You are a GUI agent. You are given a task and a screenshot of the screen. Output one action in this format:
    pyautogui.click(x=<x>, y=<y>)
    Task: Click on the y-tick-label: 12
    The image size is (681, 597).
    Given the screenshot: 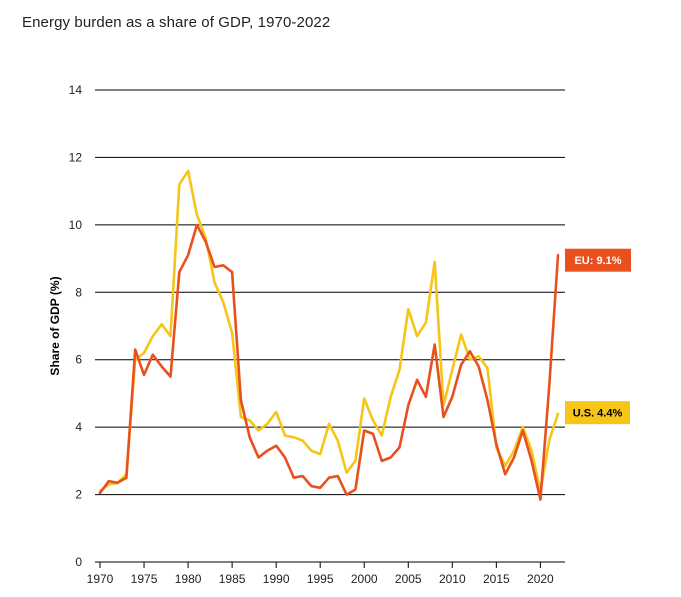 What is the action you would take?
    pyautogui.click(x=76, y=157)
    